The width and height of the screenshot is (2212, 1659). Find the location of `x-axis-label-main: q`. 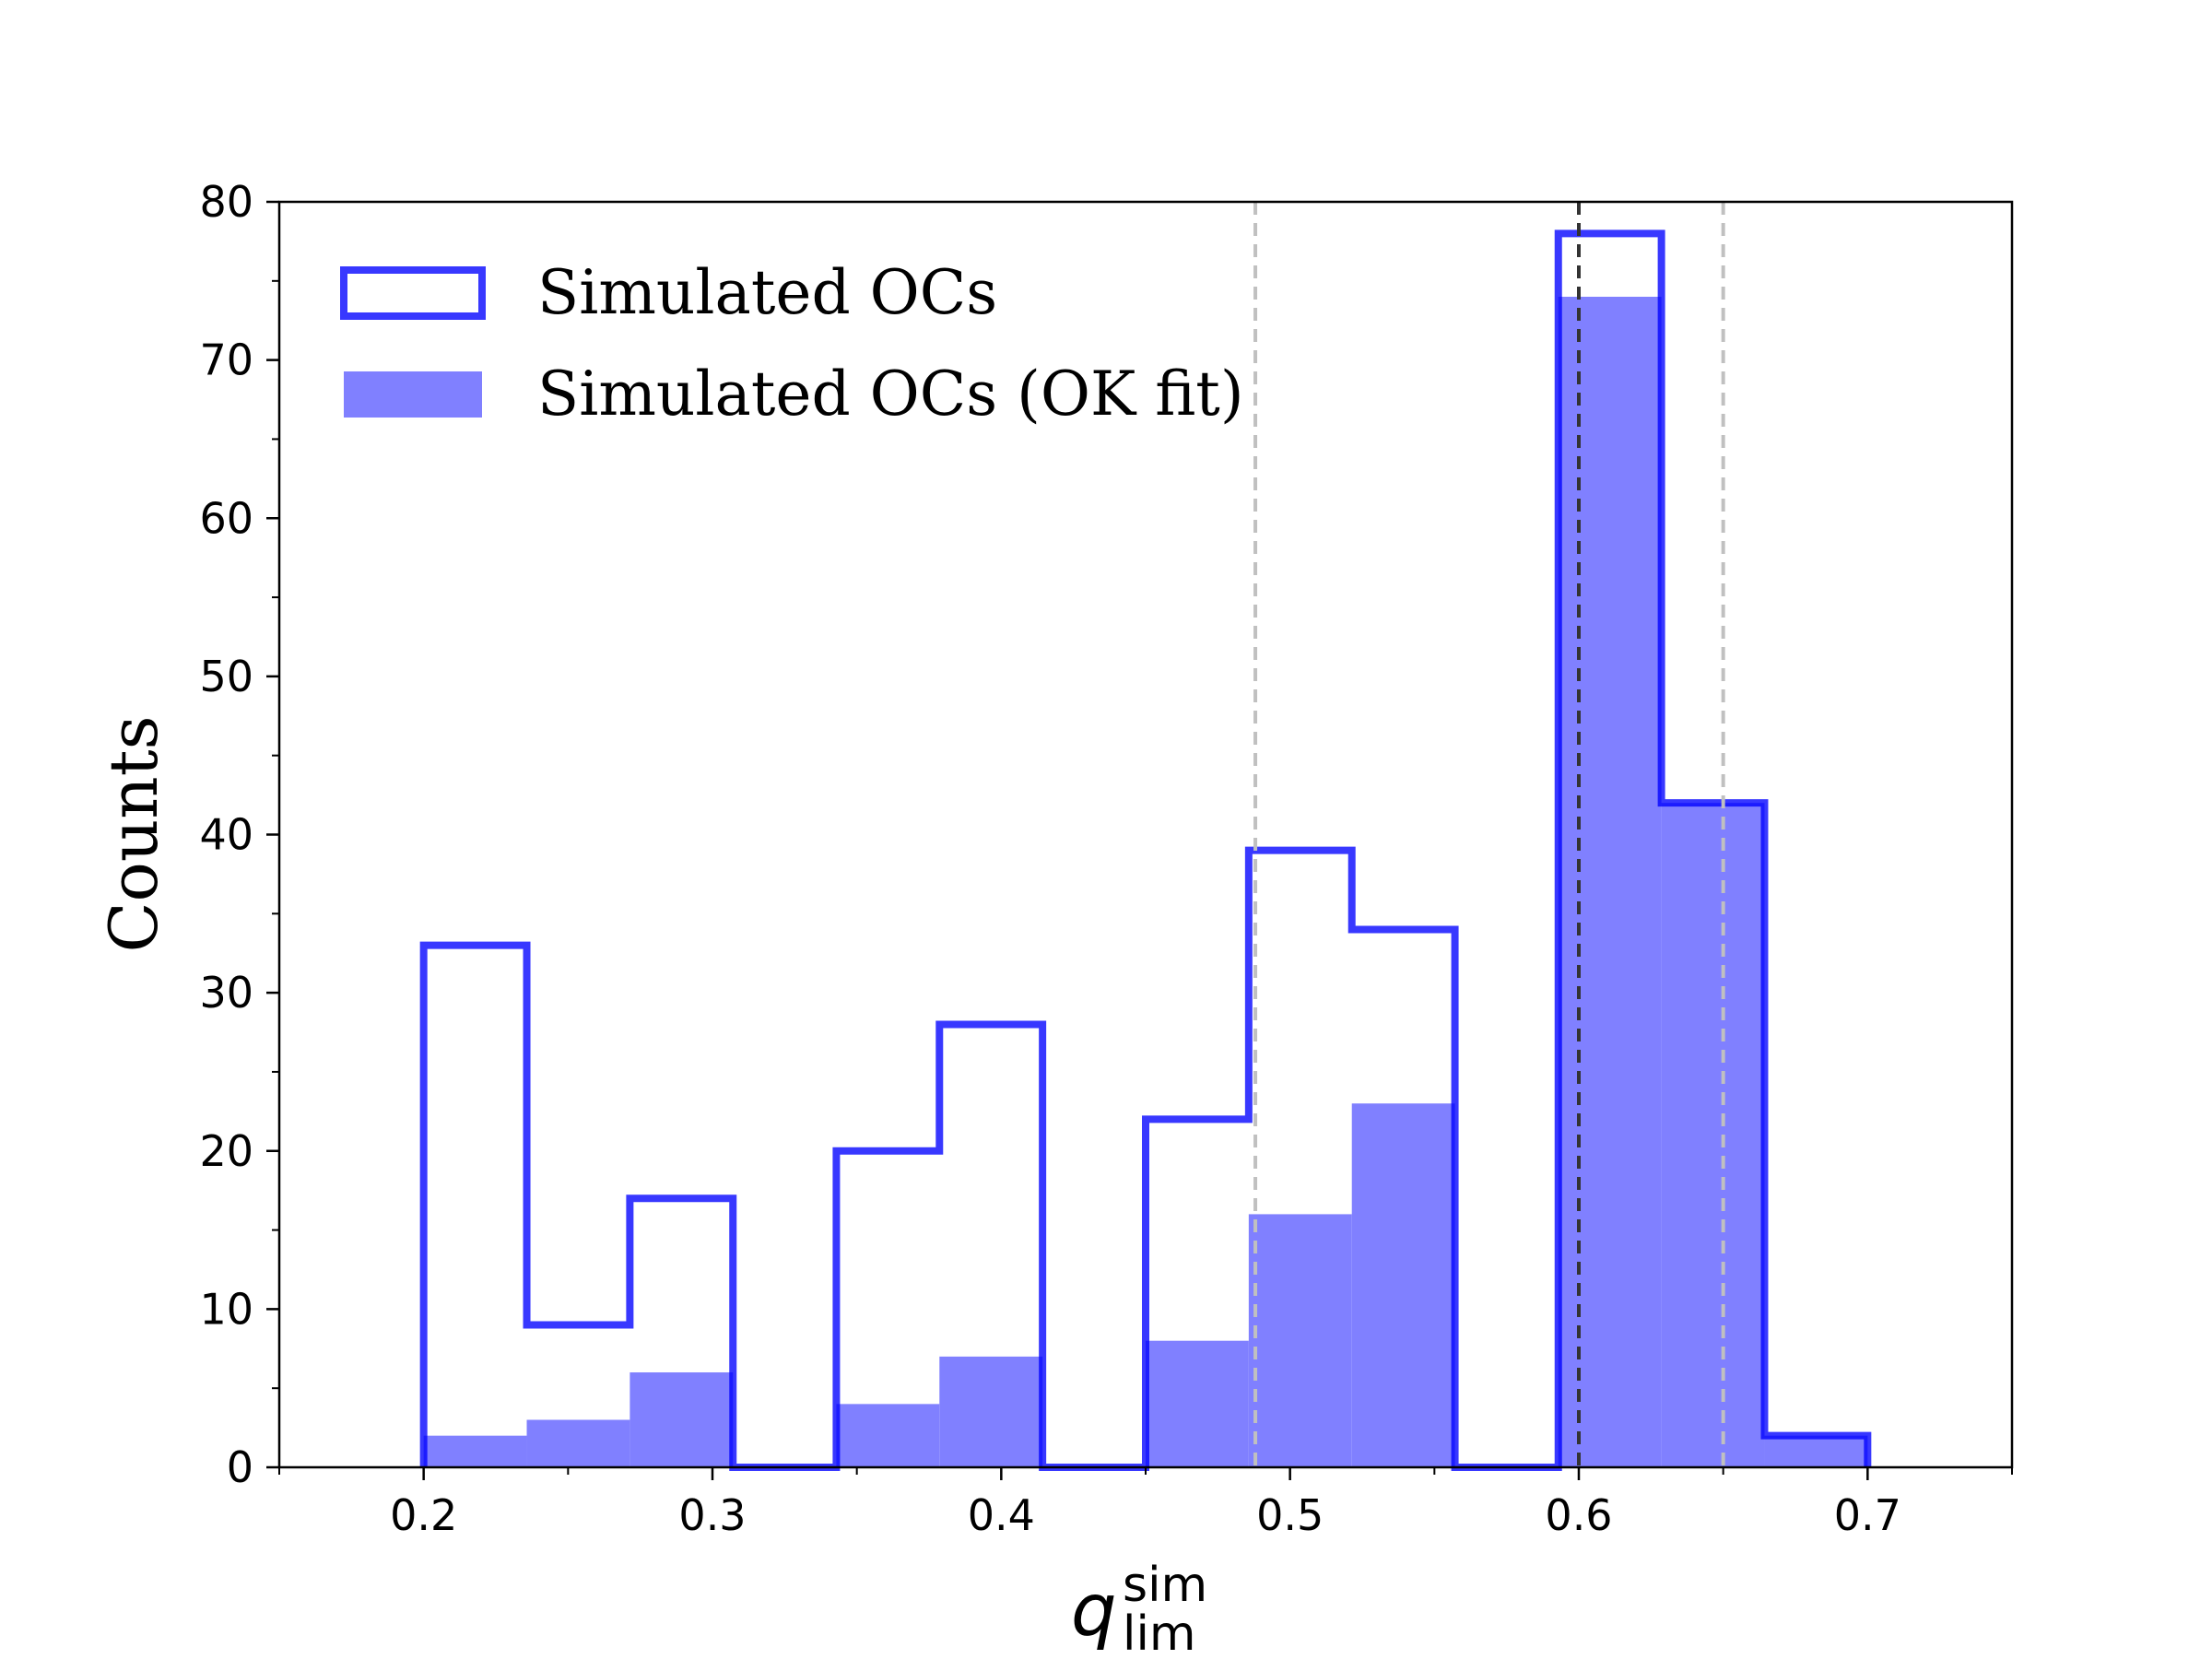

x-axis-label-main: q is located at coordinates (1094, 1611).